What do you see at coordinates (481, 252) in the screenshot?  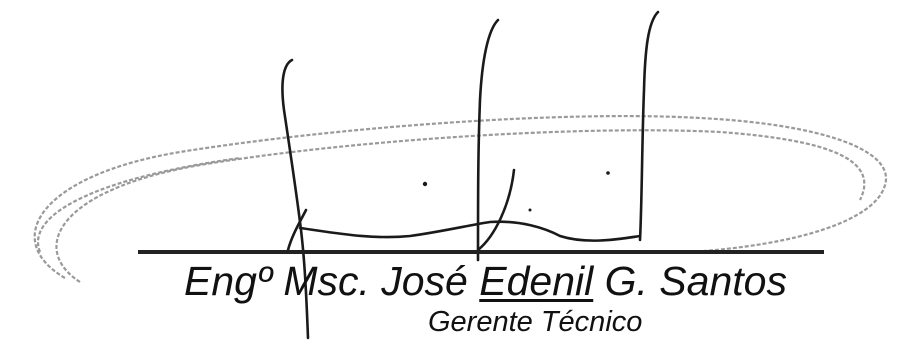 I see `signature-line` at bounding box center [481, 252].